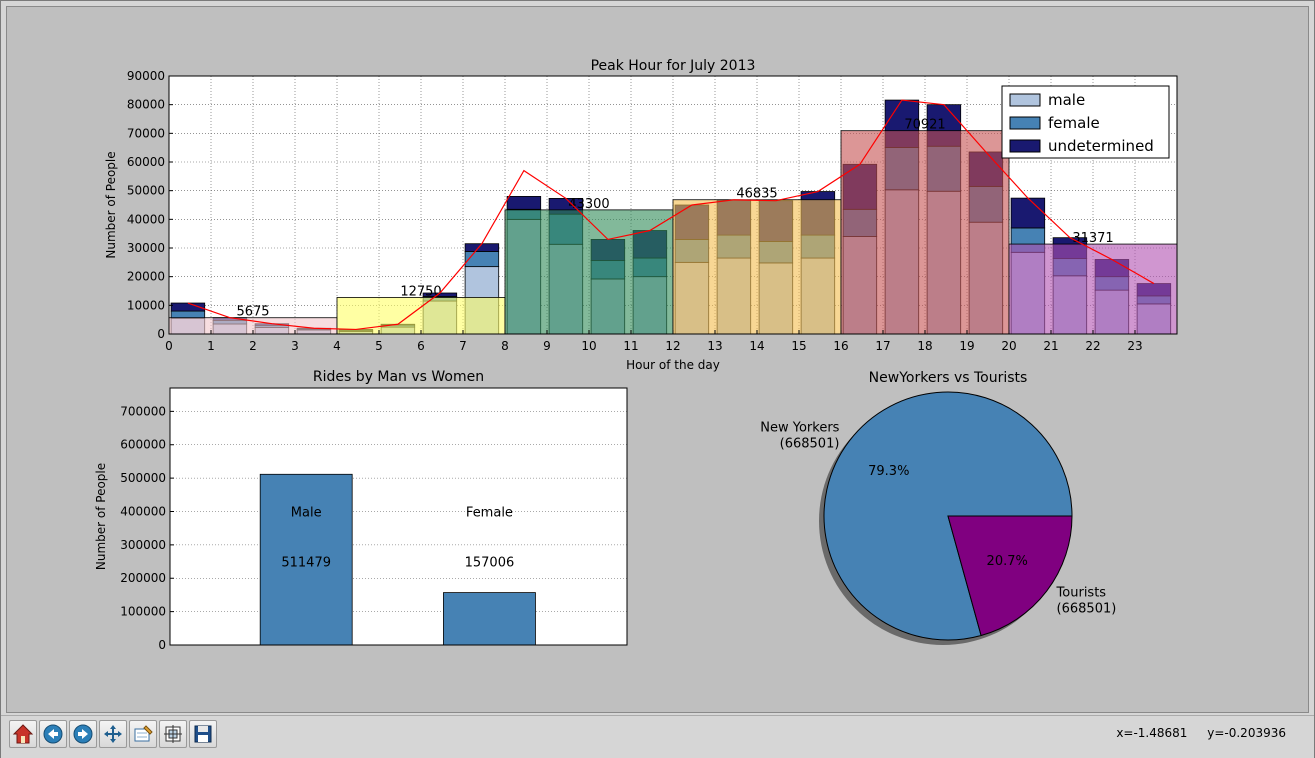 This screenshot has width=1315, height=758. Describe the element at coordinates (337, 346) in the screenshot. I see `peak-xtick-label: 4` at that location.